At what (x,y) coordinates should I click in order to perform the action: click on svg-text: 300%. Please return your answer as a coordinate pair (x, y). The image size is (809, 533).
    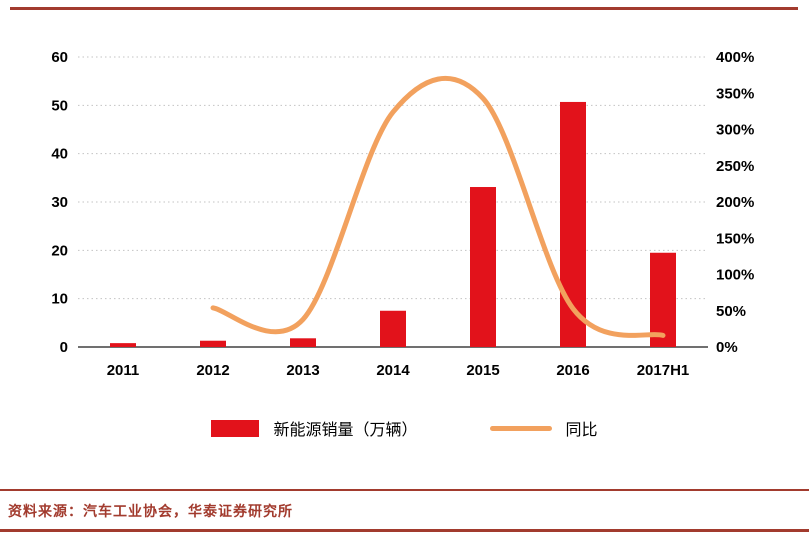
    Looking at the image, I should click on (735, 130).